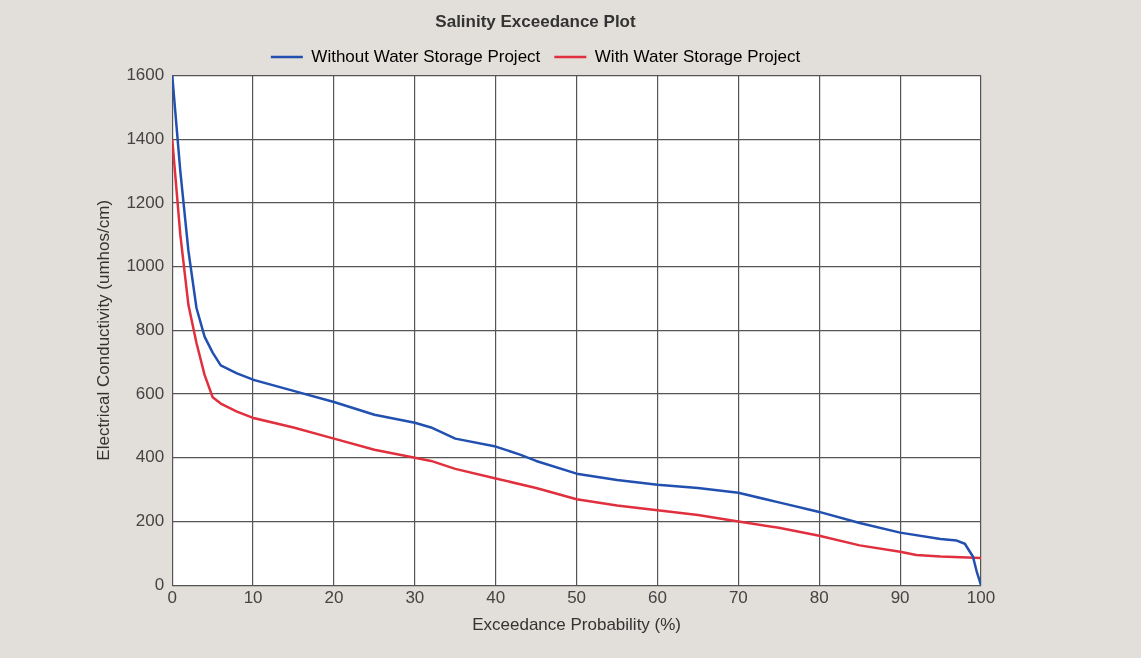 This screenshot has width=1141, height=658. I want to click on y-tick-label: 1000, so click(145, 266).